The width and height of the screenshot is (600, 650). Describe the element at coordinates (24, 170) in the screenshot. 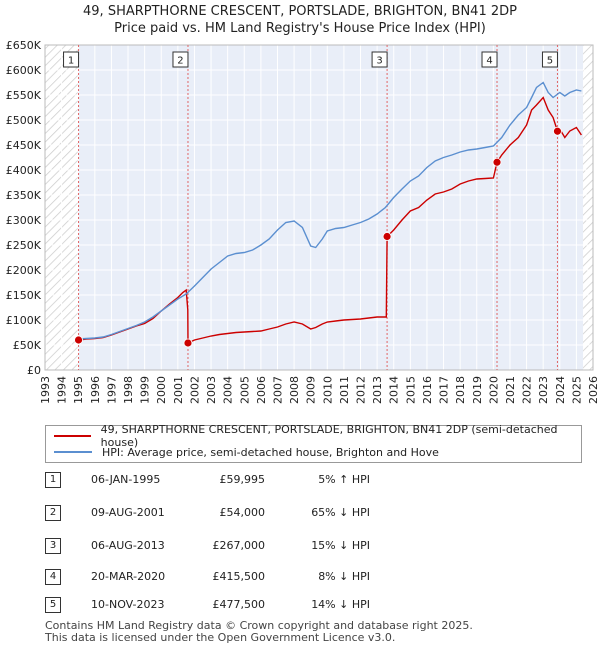

I see `y-tick-label: £400K` at that location.